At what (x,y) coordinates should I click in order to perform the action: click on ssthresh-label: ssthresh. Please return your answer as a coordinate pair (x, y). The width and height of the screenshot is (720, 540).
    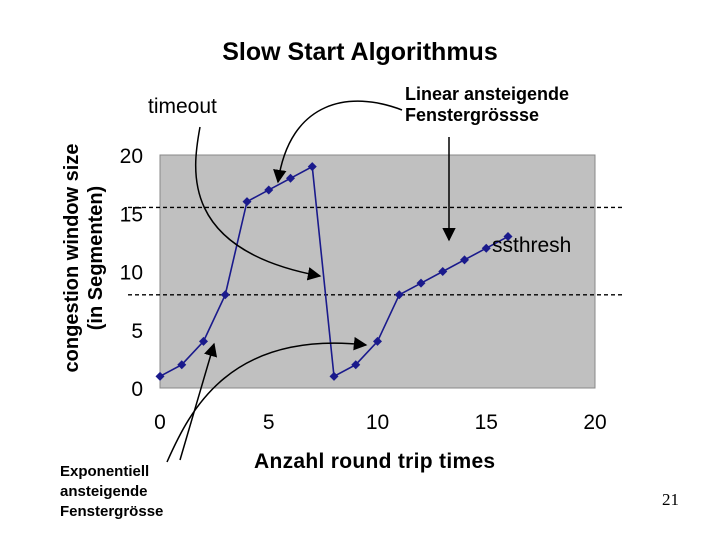
    Looking at the image, I should click on (531, 245).